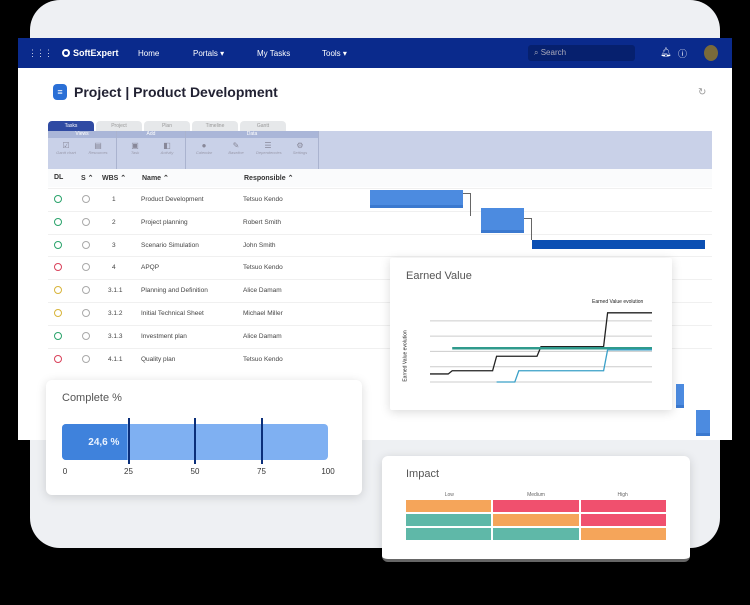 The width and height of the screenshot is (750, 605). Describe the element at coordinates (262, 222) in the screenshot. I see `responsible: Robert Smith` at that location.